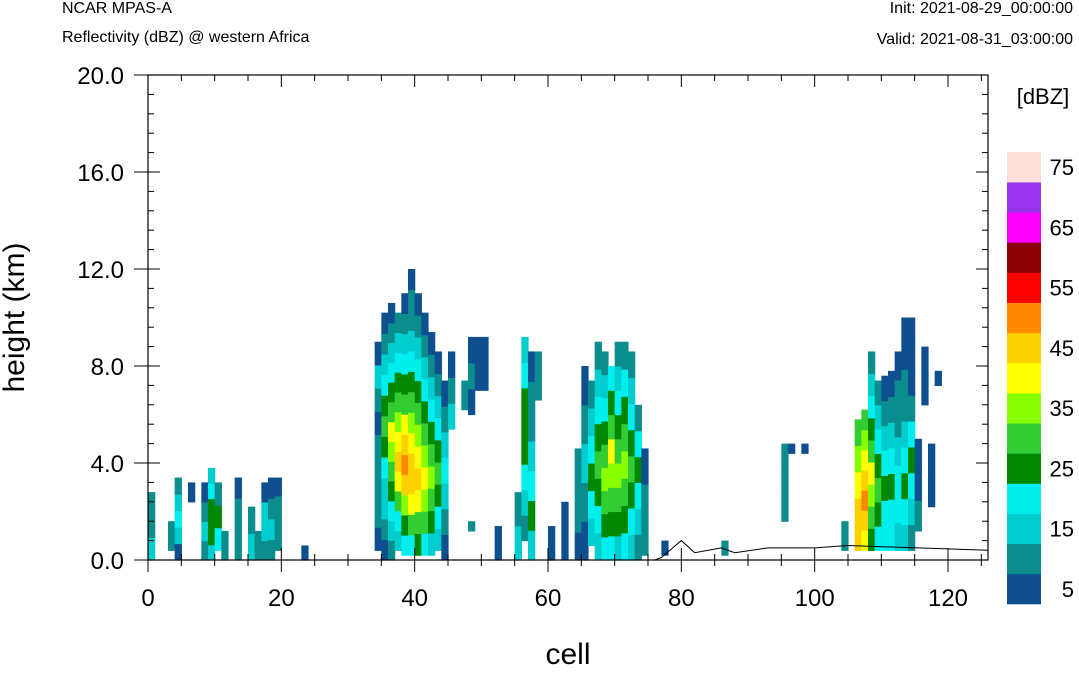 The width and height of the screenshot is (1079, 677). I want to click on colorbar-label: 35, so click(1062, 408).